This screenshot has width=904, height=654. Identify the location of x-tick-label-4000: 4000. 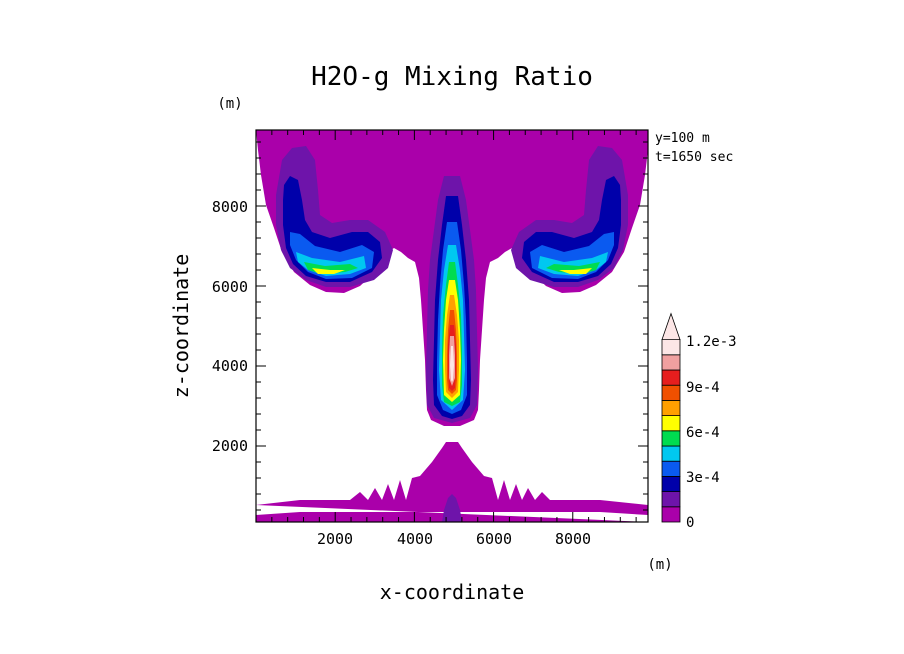
(415, 539).